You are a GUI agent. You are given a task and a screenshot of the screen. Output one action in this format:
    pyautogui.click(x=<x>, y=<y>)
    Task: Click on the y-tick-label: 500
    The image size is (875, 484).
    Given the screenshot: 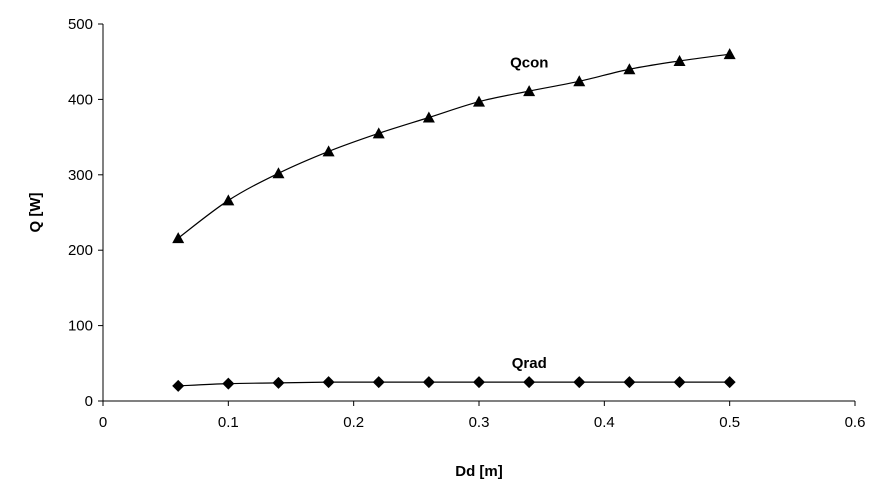 What is the action you would take?
    pyautogui.click(x=80, y=24)
    